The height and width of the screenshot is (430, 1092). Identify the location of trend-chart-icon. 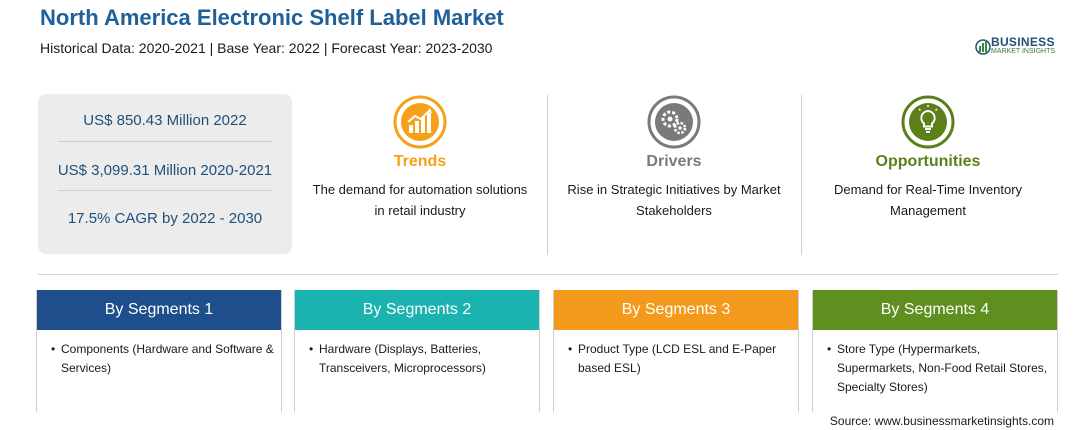
(420, 122).